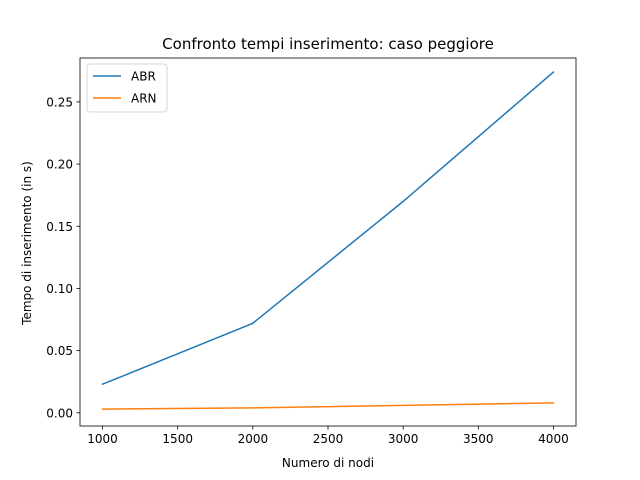 The width and height of the screenshot is (640, 480). Describe the element at coordinates (59, 165) in the screenshot. I see `y-tick-label: 0.20` at that location.